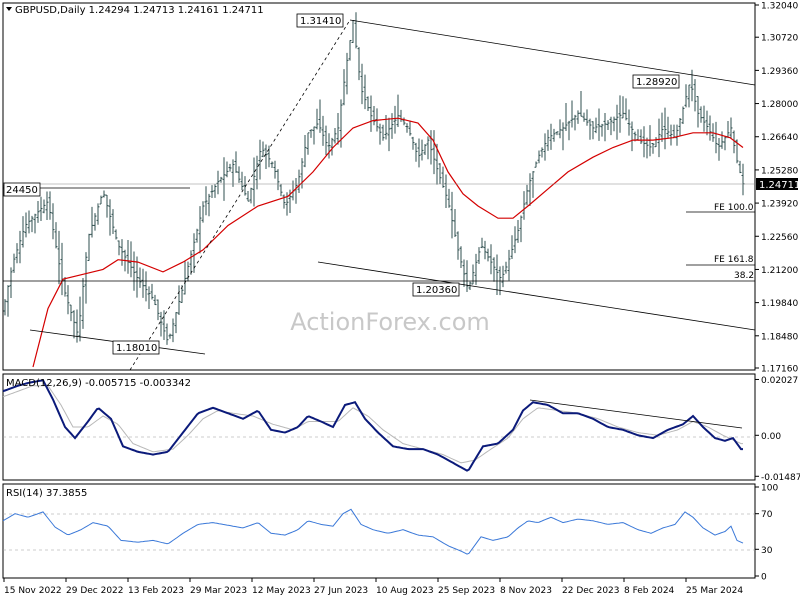 The width and height of the screenshot is (800, 600). I want to click on macd-signal-line, so click(372, 424).